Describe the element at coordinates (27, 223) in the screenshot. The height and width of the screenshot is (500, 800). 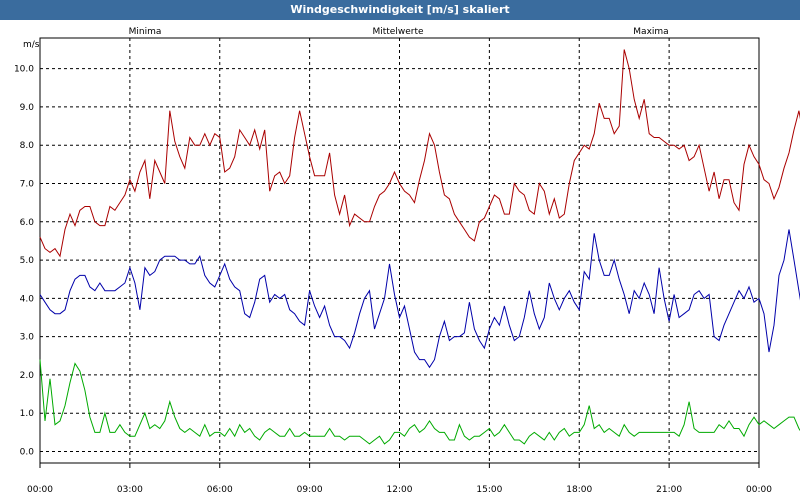
I see `y-tick-label: 6.0` at that location.